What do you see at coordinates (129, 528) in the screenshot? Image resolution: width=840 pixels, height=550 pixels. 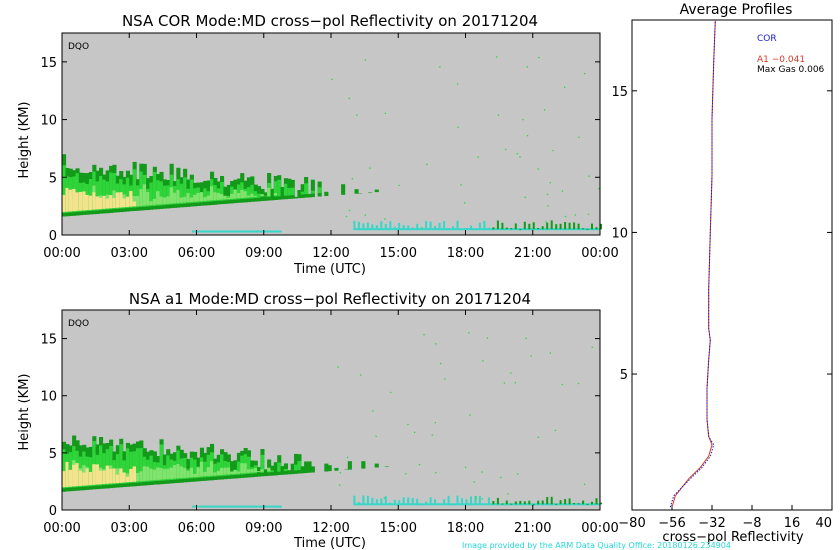 I see `x-tick-label: 03:00` at bounding box center [129, 528].